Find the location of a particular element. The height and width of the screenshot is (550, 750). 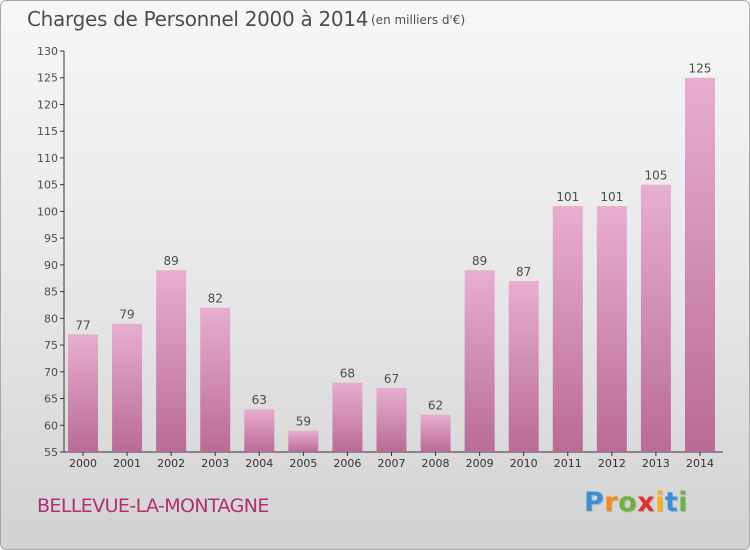

bar-value-label: 63 is located at coordinates (259, 400).